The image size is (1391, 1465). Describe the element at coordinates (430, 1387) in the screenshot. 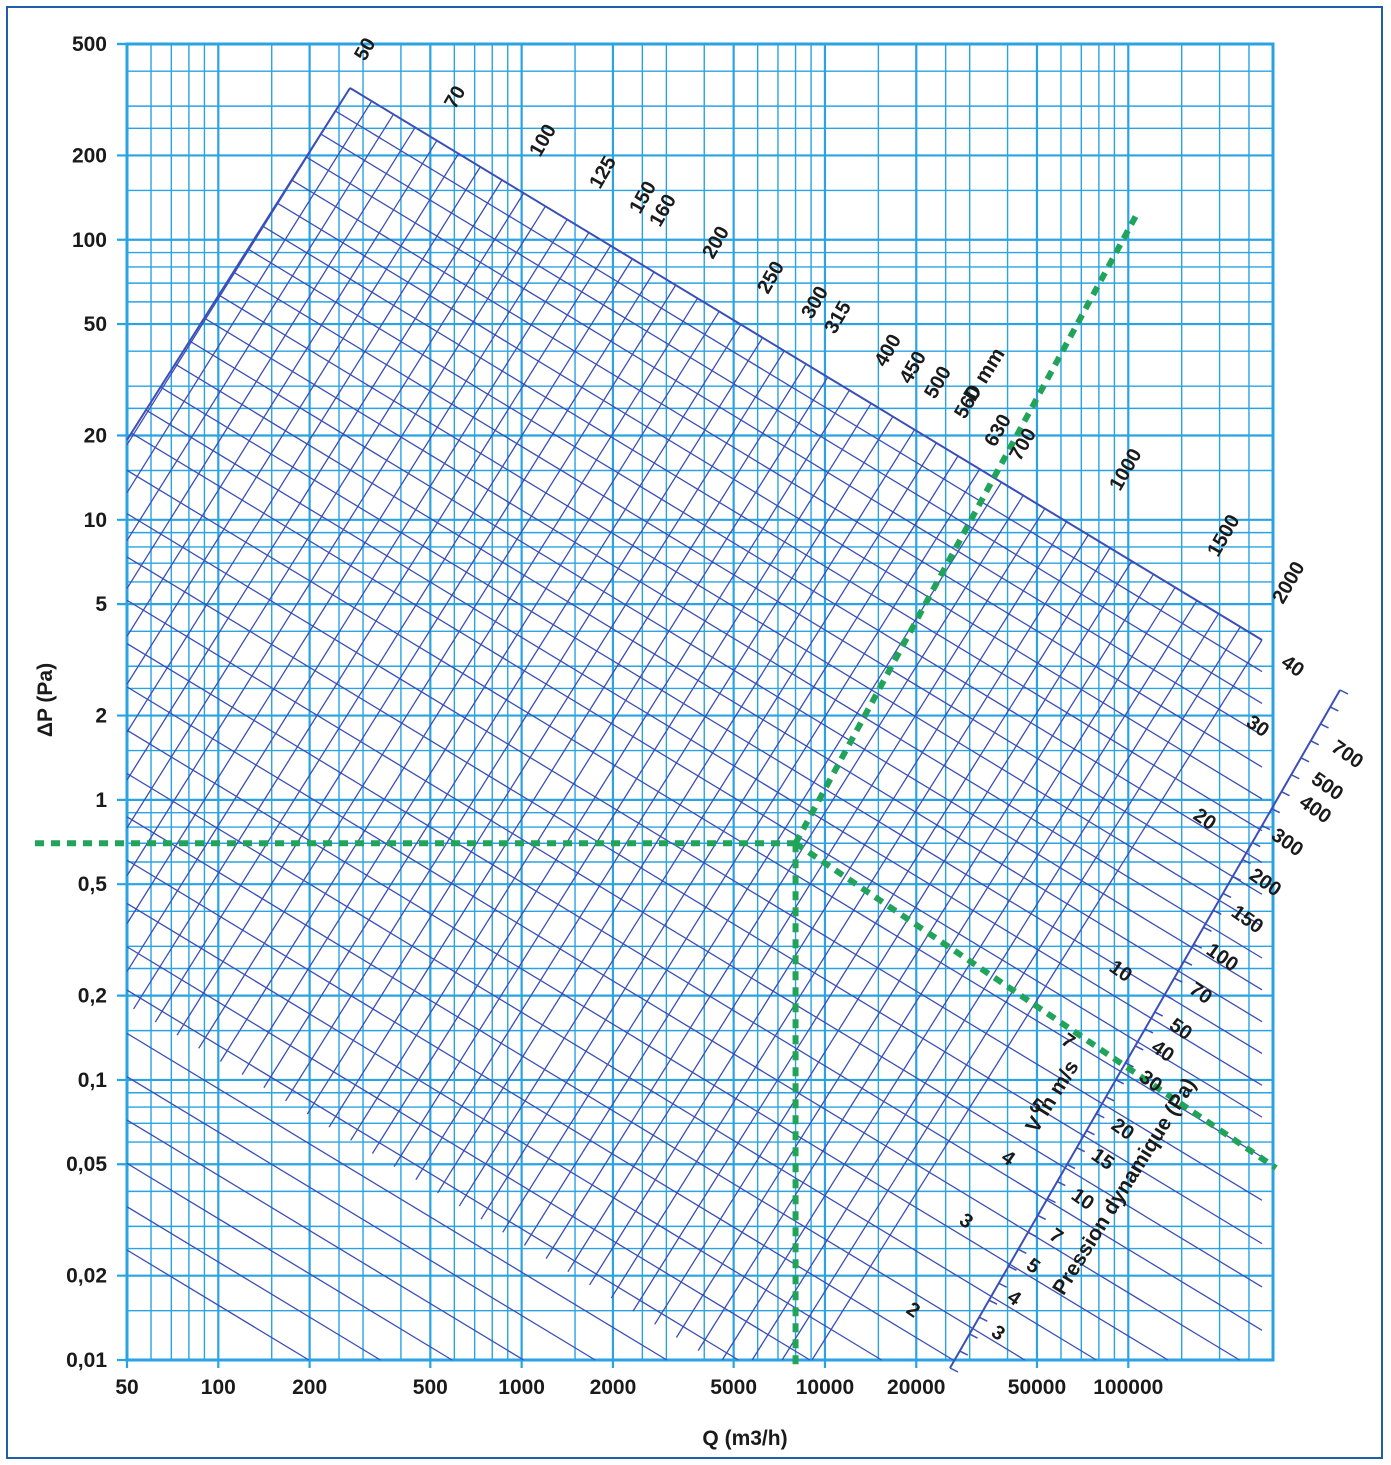

I see `x-tick-label: 500` at that location.